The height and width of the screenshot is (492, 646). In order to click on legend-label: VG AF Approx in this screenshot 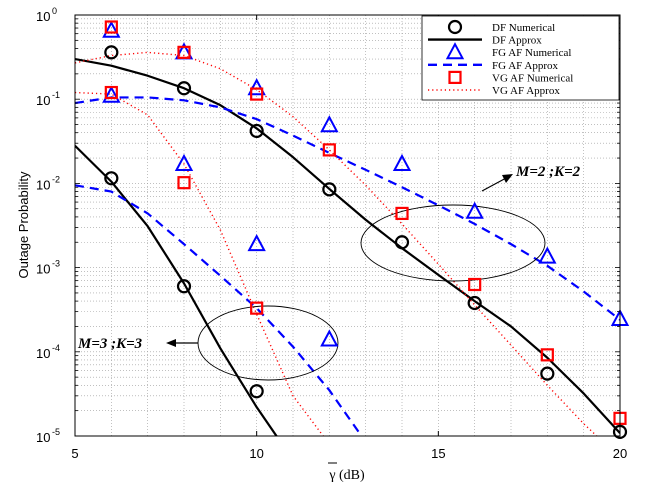, I will do `click(526, 91)`.